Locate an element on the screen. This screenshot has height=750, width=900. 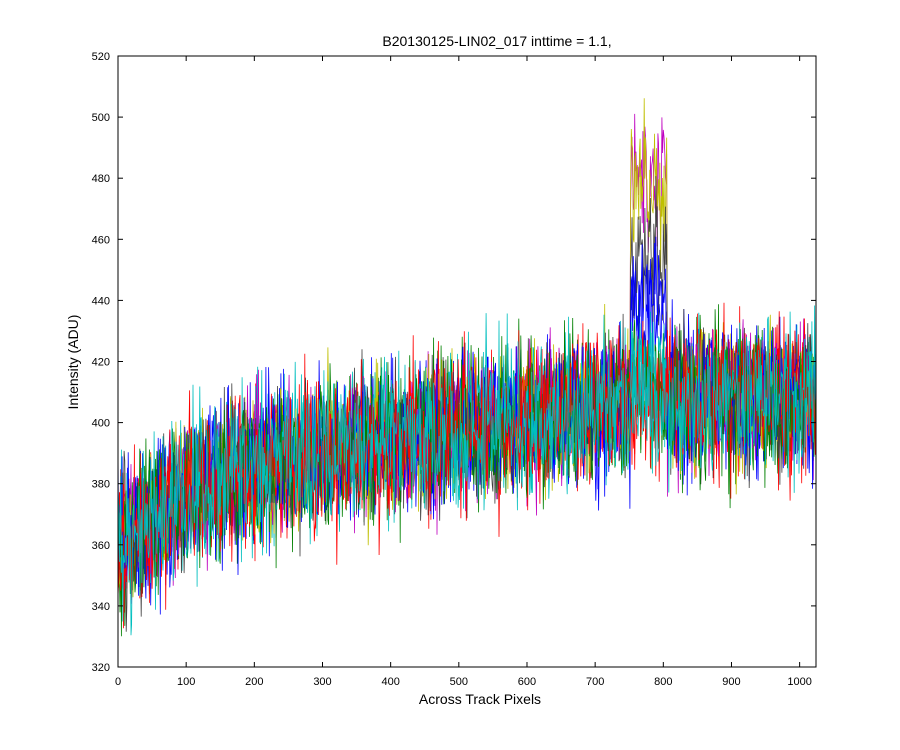
x-tick-label: 800 is located at coordinates (663, 682).